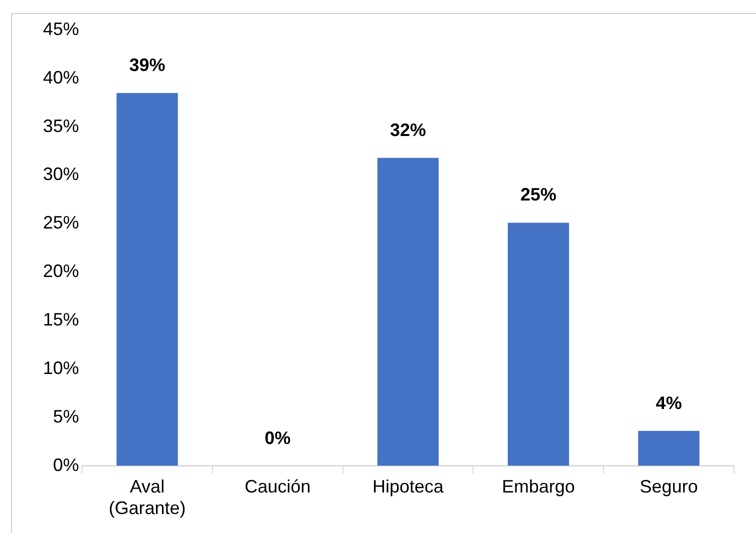 The image size is (756, 533). What do you see at coordinates (408, 486) in the screenshot?
I see `x-tick-label: Hipoteca` at bounding box center [408, 486].